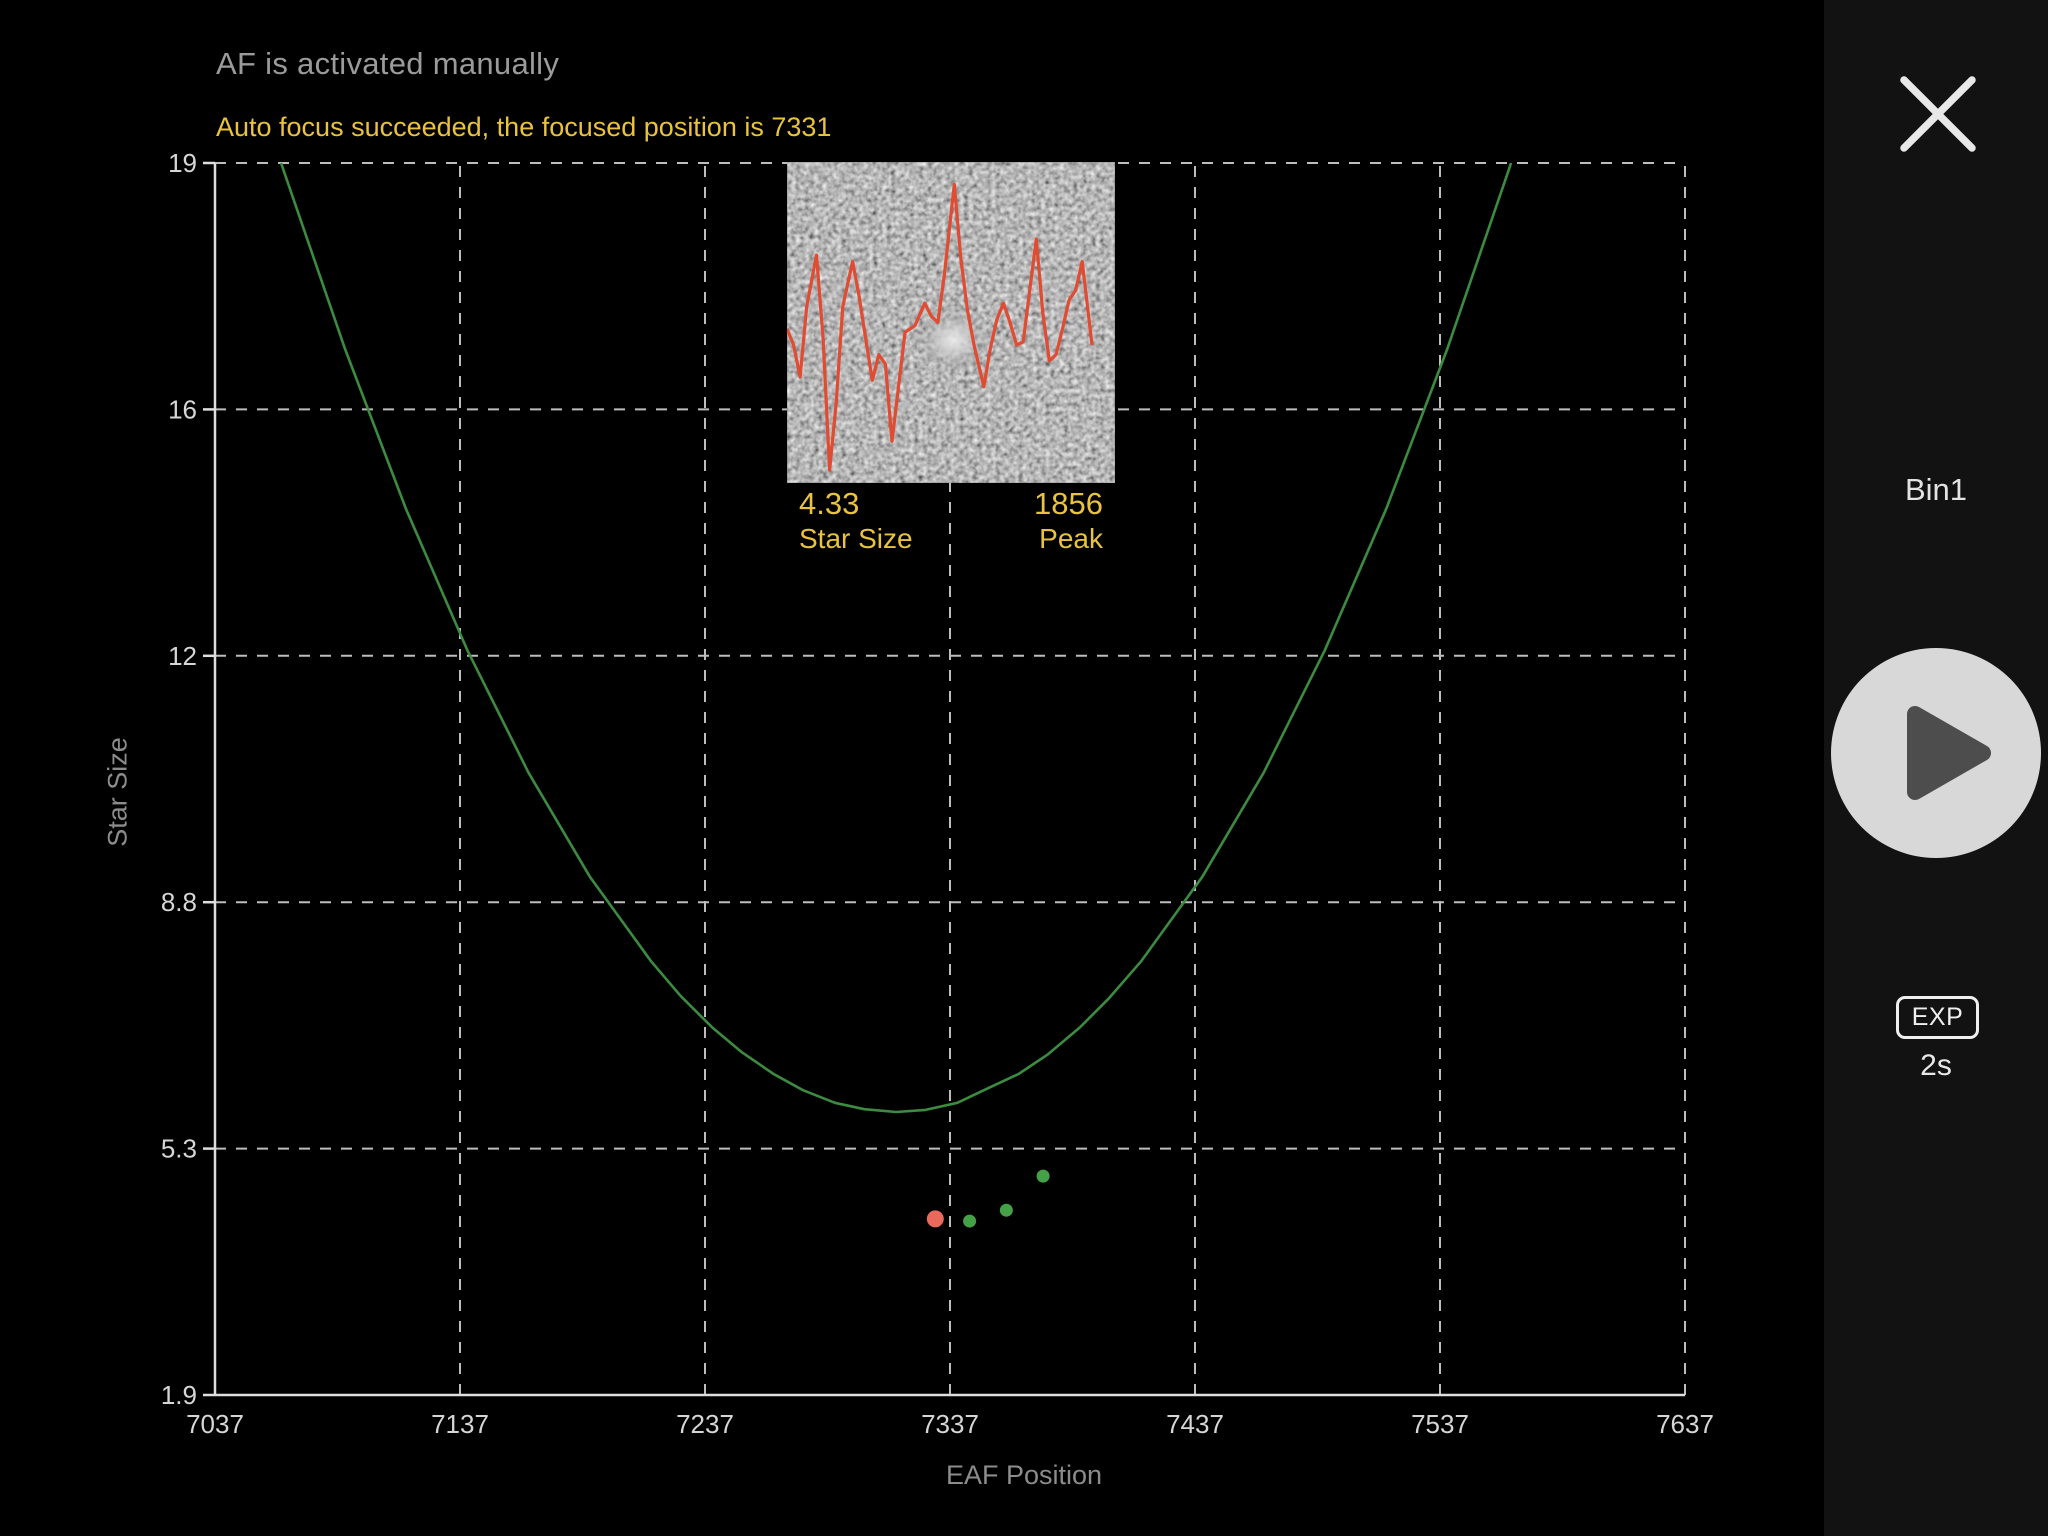 The image size is (2048, 1536). I want to click on peak-value: 1856, so click(1068, 503).